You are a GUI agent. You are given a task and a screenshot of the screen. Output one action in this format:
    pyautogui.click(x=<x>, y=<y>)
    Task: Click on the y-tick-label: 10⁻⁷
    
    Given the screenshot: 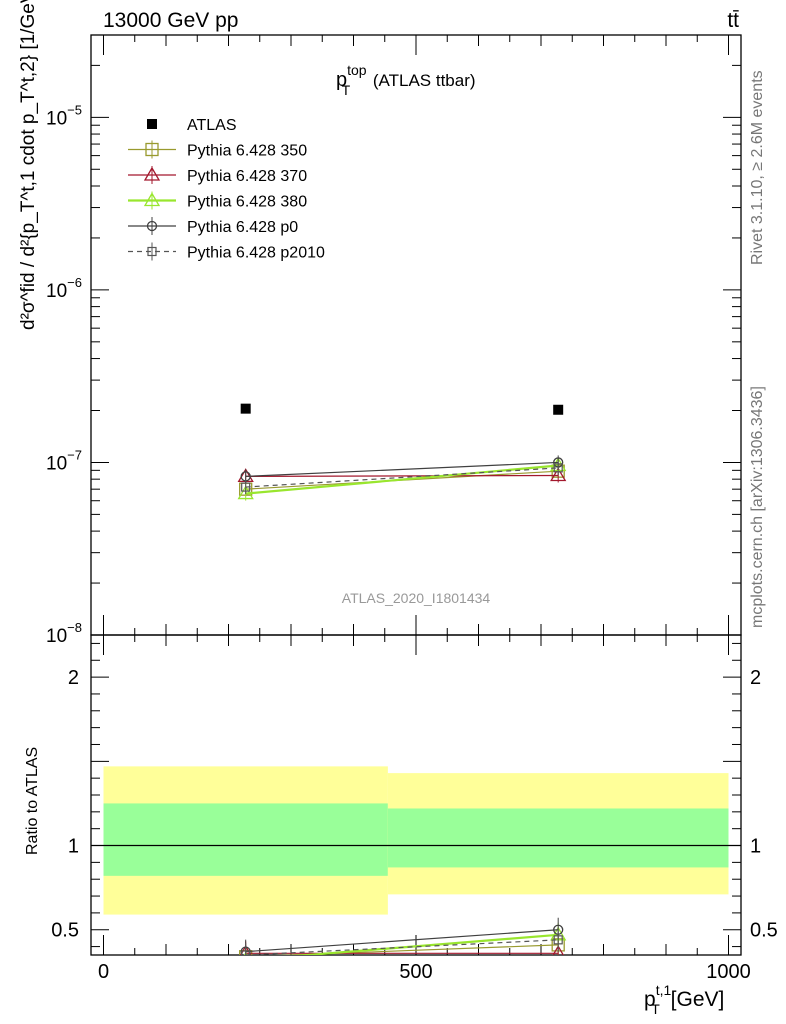 What is the action you would take?
    pyautogui.click(x=64, y=460)
    